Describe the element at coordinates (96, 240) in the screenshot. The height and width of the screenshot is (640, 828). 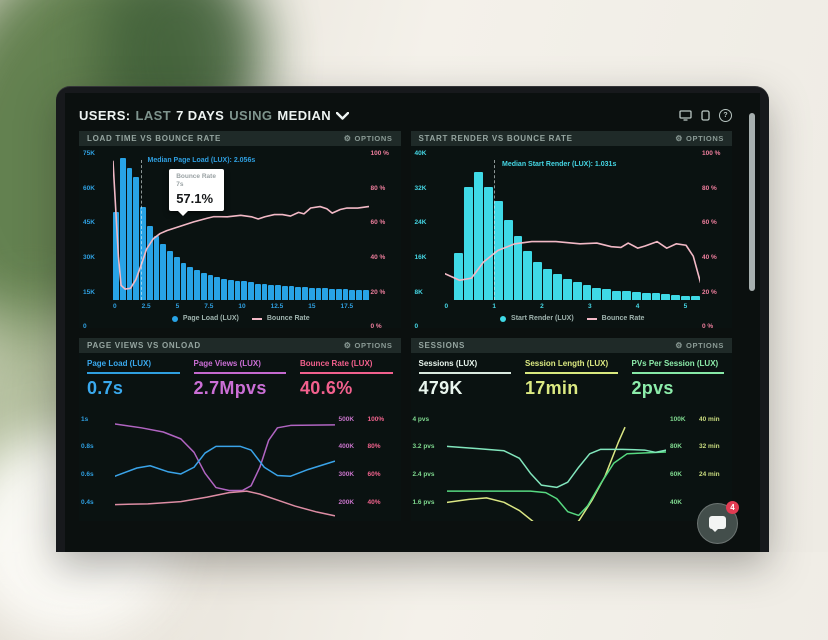
I see `y-axis-left: 75K 60K 45K 30K 15K 0` at that location.